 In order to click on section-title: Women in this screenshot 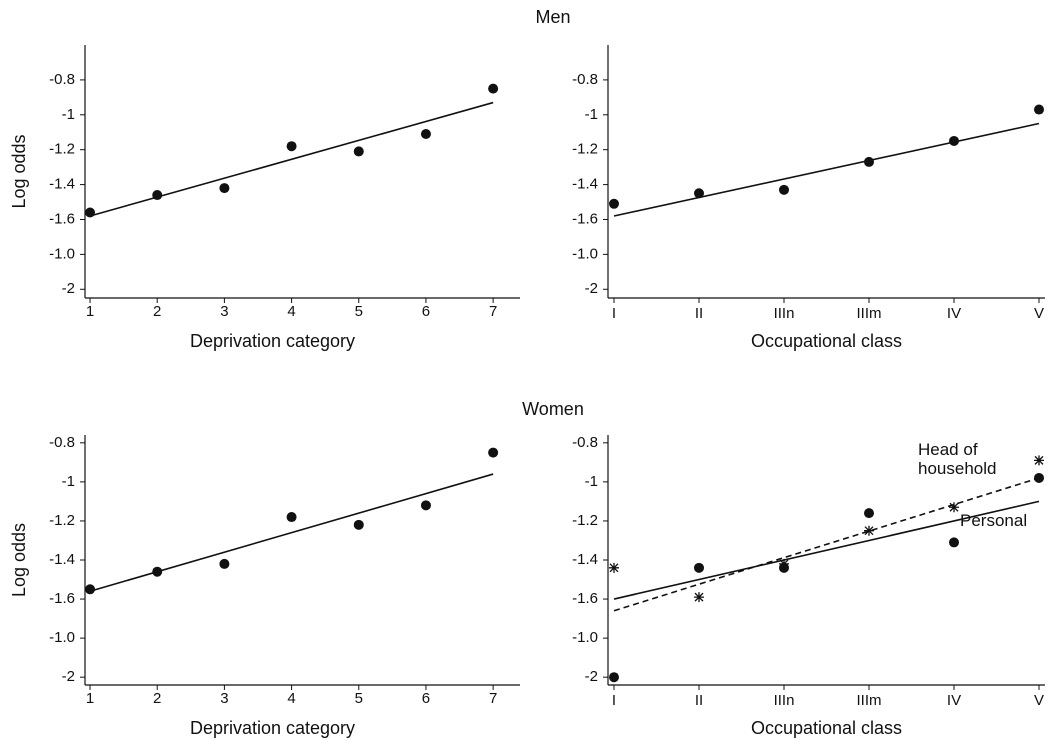, I will do `click(553, 409)`.